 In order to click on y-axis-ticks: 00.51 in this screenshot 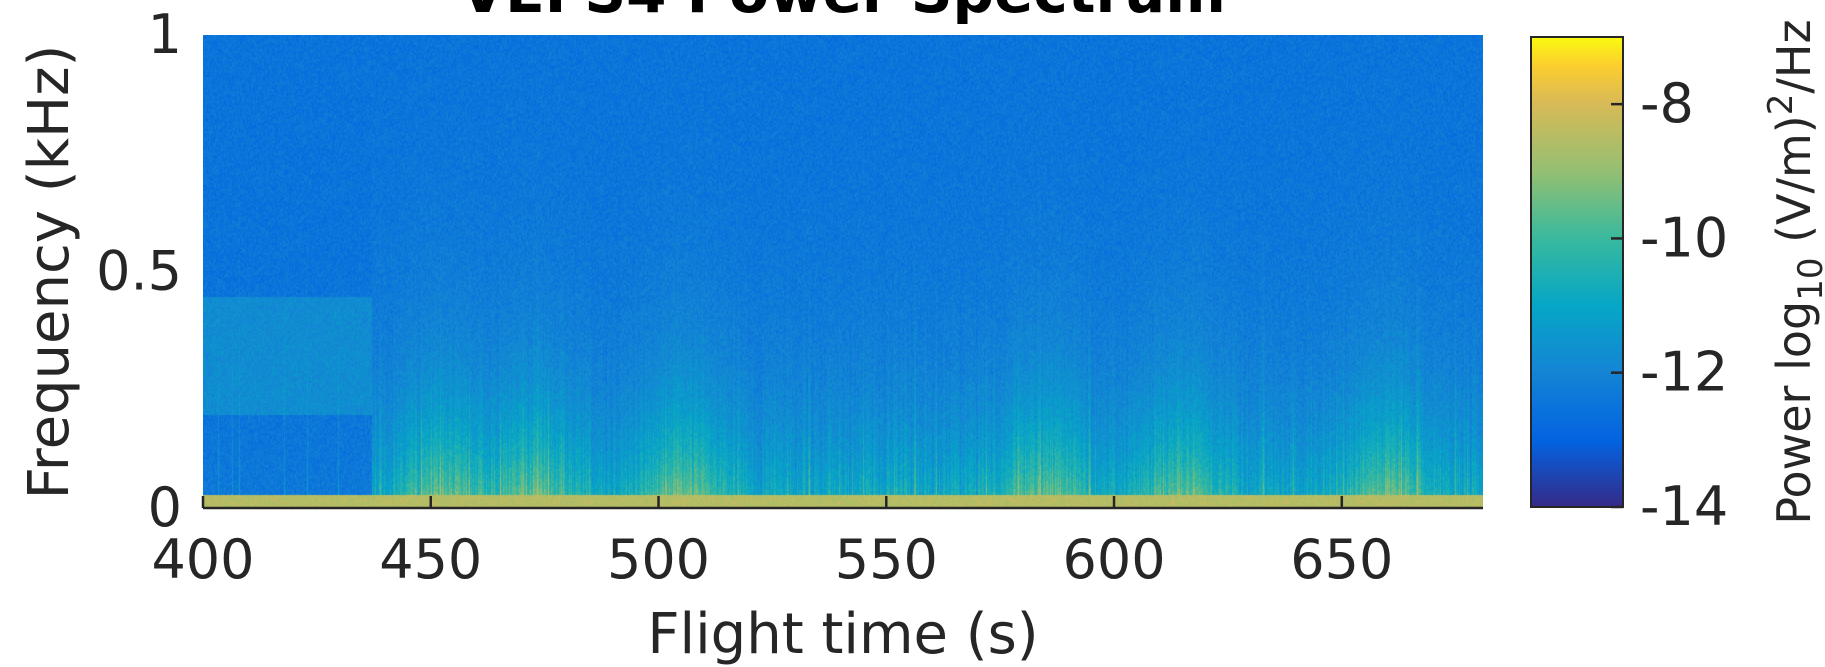, I will do `click(139, 271)`.